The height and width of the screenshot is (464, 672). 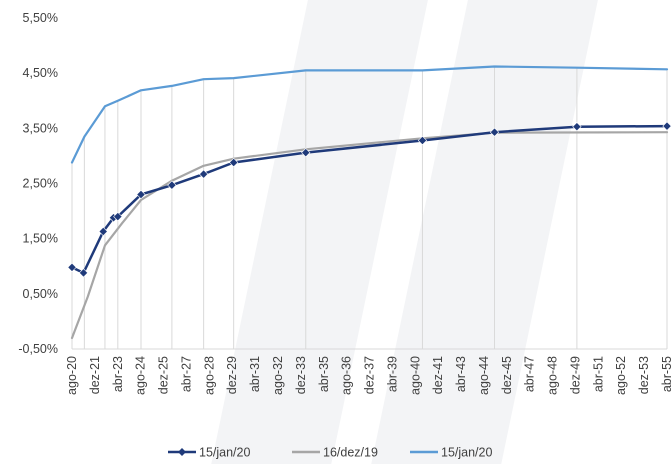 I want to click on x-tick-label: dez-25, so click(x=164, y=375).